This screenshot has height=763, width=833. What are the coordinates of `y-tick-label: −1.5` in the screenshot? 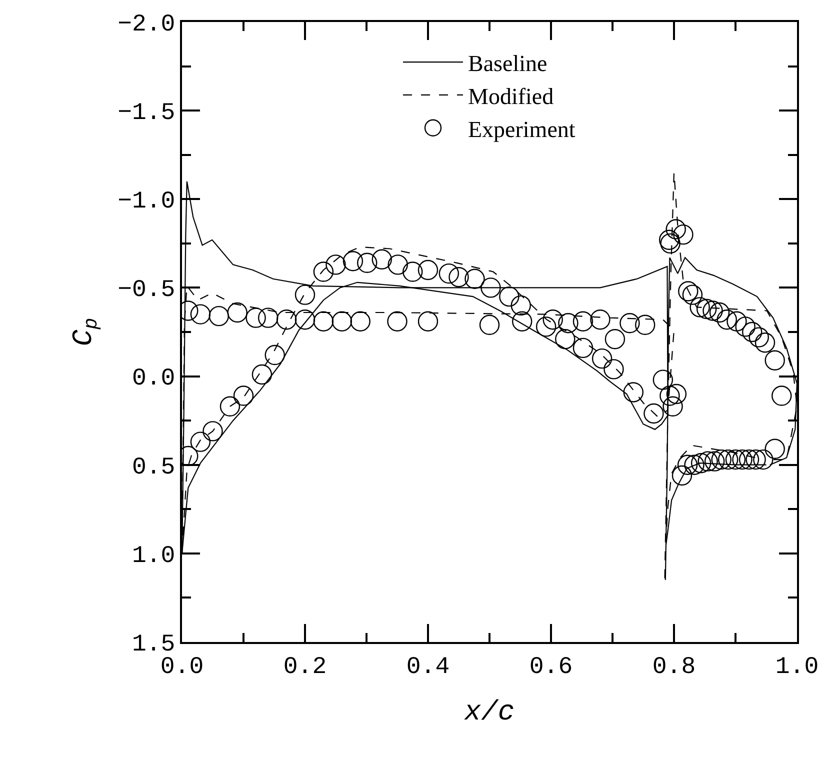 It's located at (147, 113).